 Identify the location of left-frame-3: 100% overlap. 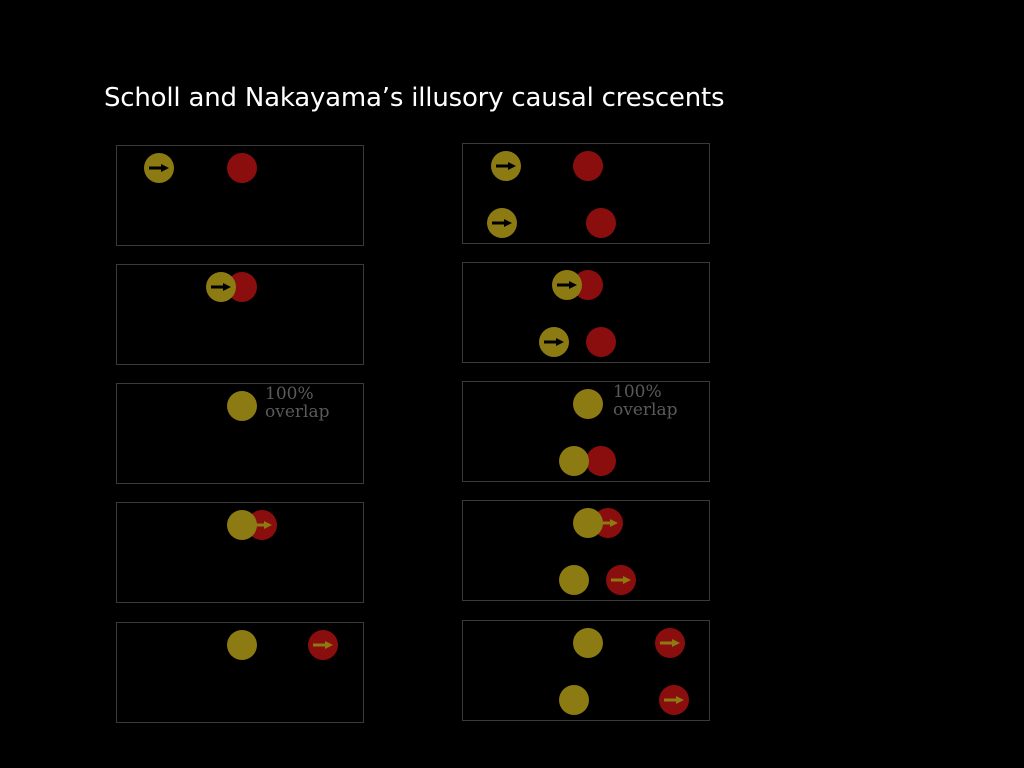
(240, 433).